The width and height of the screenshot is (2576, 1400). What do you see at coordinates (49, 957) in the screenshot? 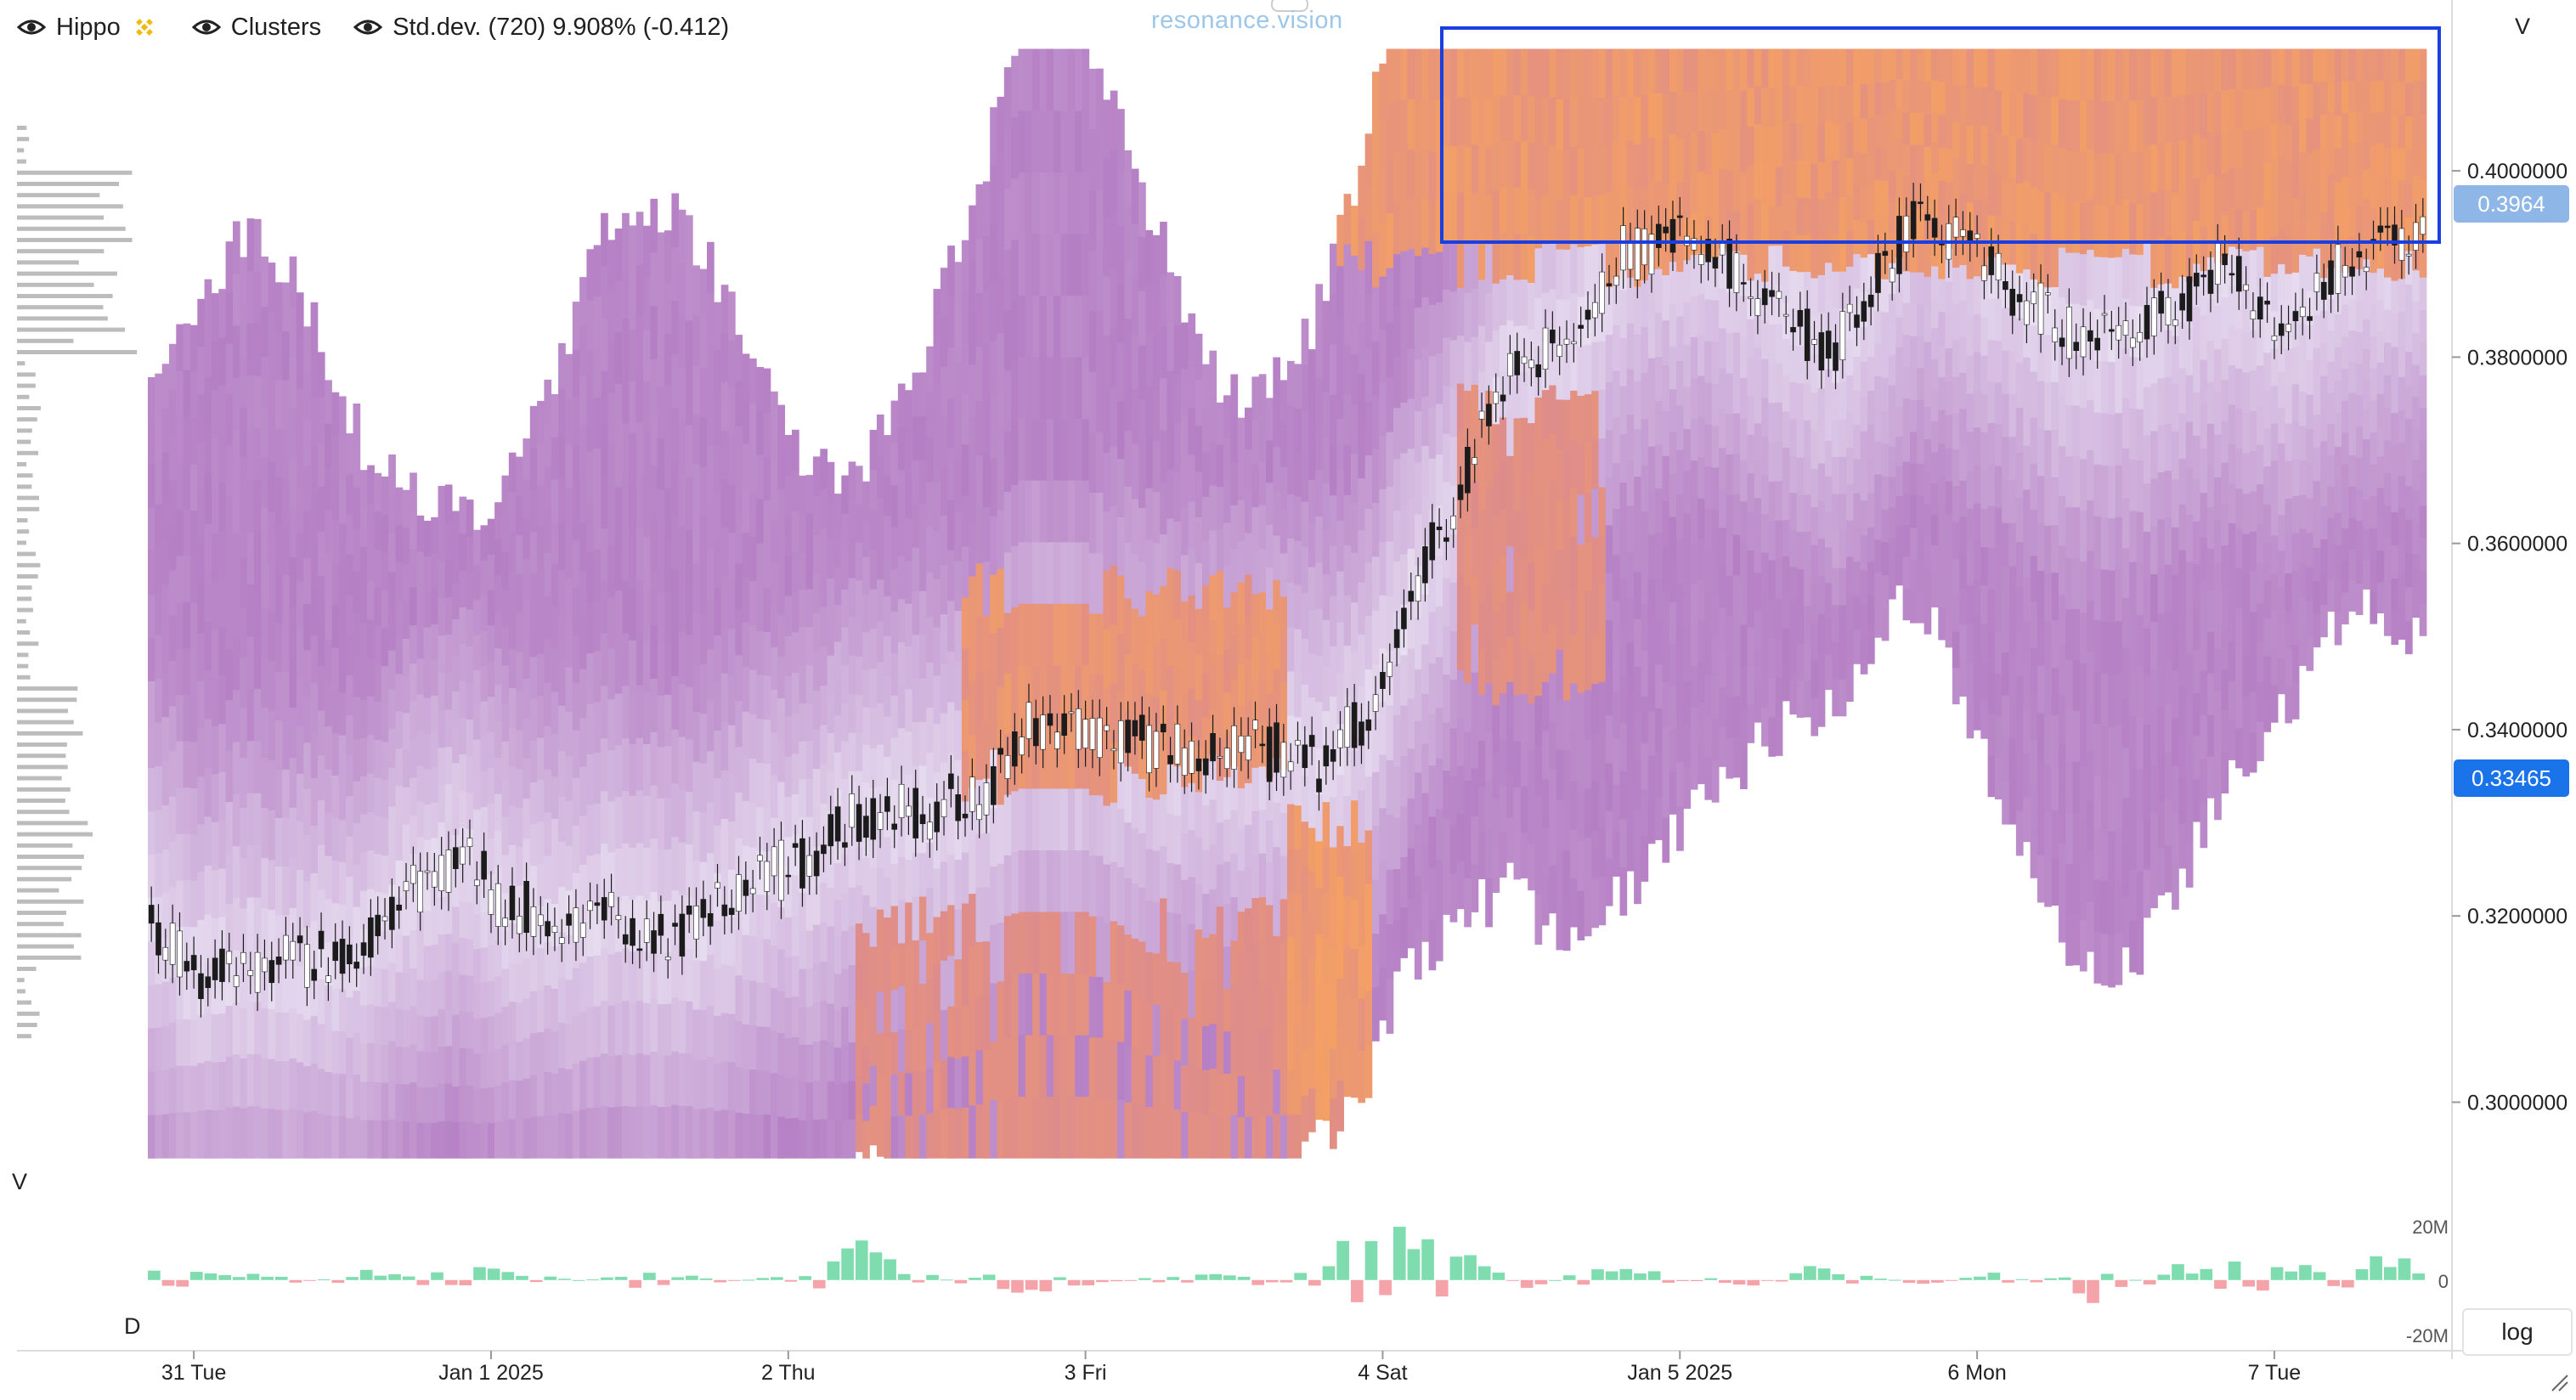
I see `profile-bar` at bounding box center [49, 957].